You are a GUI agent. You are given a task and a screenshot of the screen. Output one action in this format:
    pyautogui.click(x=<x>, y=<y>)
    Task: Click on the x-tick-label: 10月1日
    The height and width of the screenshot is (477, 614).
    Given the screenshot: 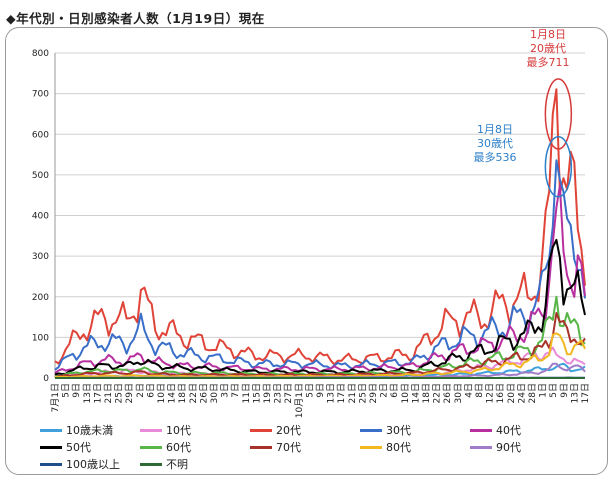 What is the action you would take?
    pyautogui.click(x=299, y=400)
    